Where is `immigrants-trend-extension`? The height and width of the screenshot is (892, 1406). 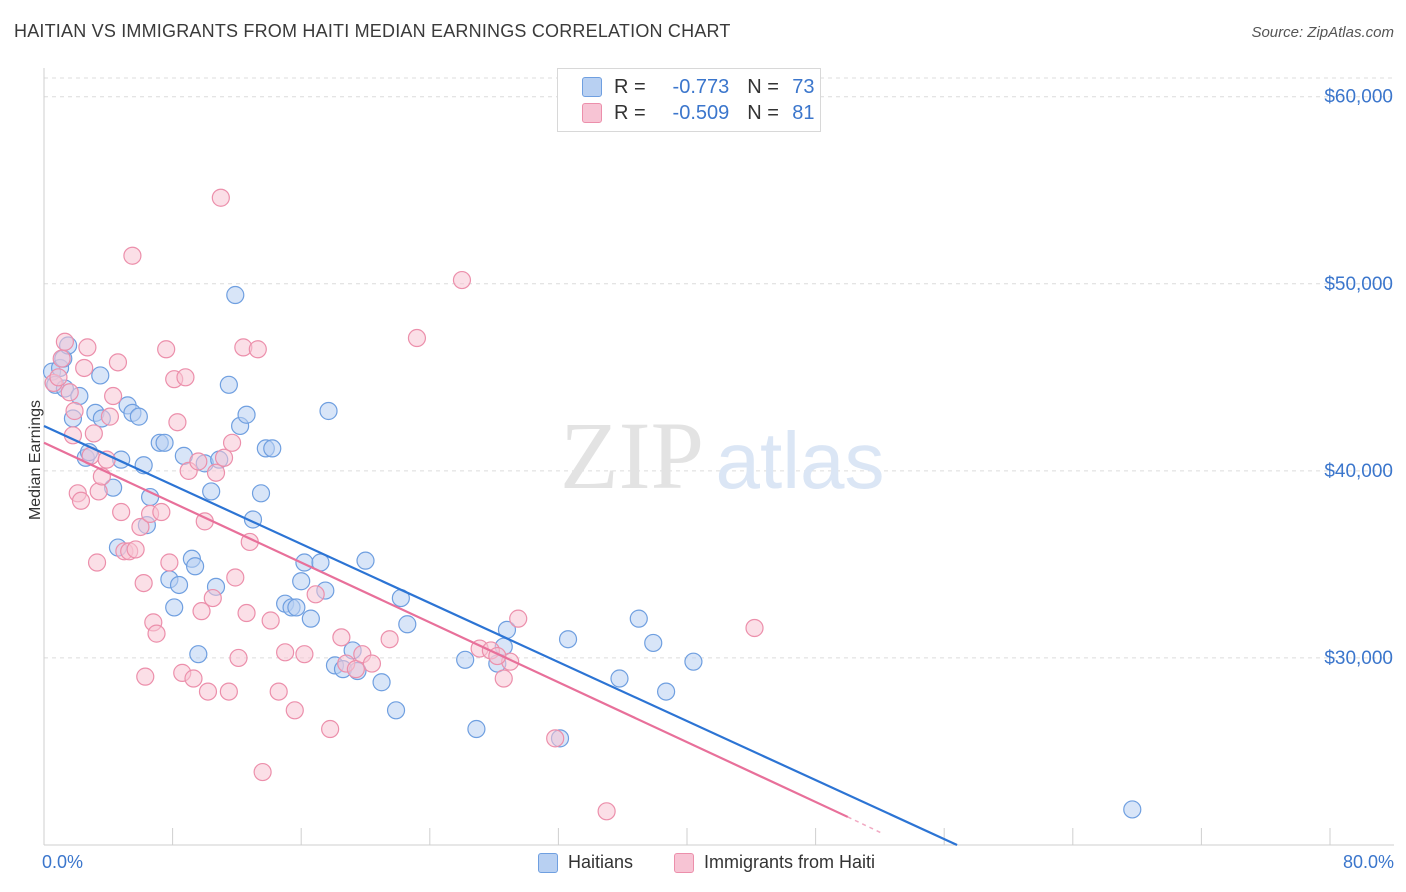
immigrants-trend-extension is located at coordinates (865, 825).